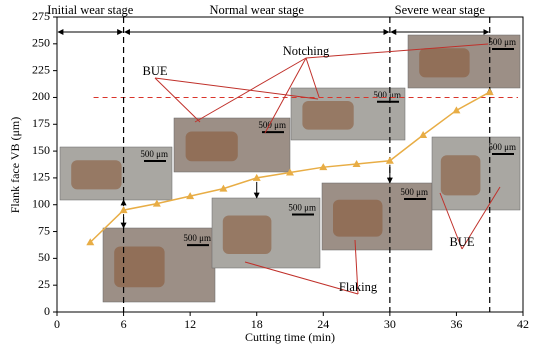 The width and height of the screenshot is (550, 357). Describe the element at coordinates (323, 324) in the screenshot. I see `x-tick-label: 24` at that location.